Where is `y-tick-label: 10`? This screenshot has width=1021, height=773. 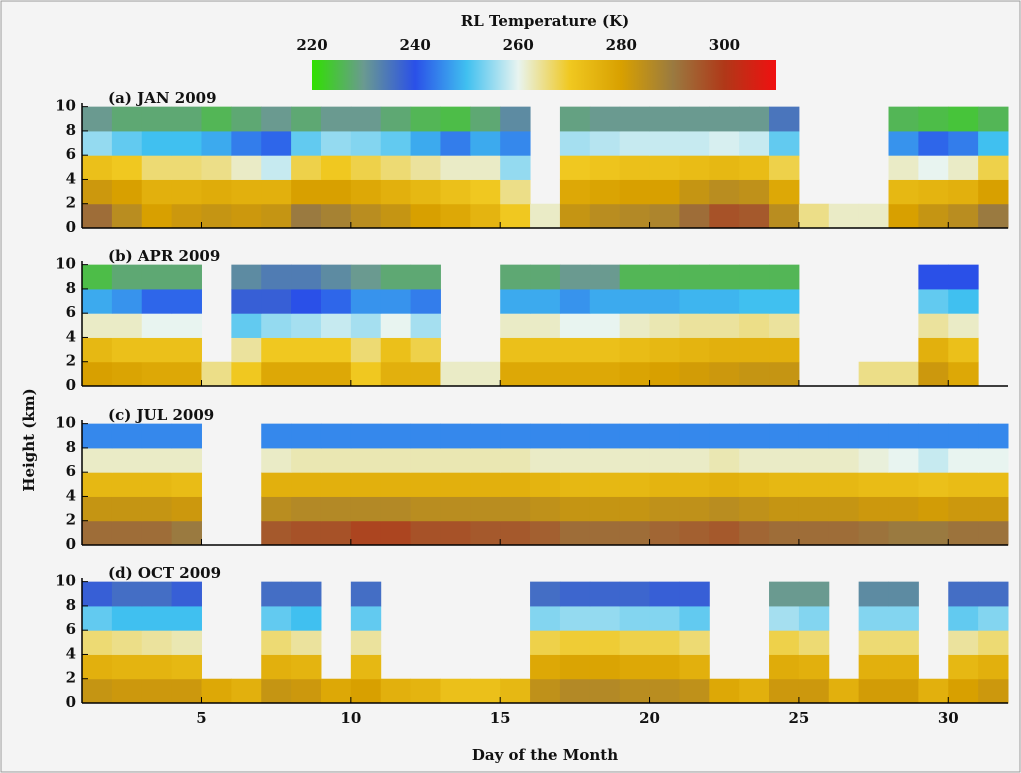
y-tick-label: 10 is located at coordinates (65, 106).